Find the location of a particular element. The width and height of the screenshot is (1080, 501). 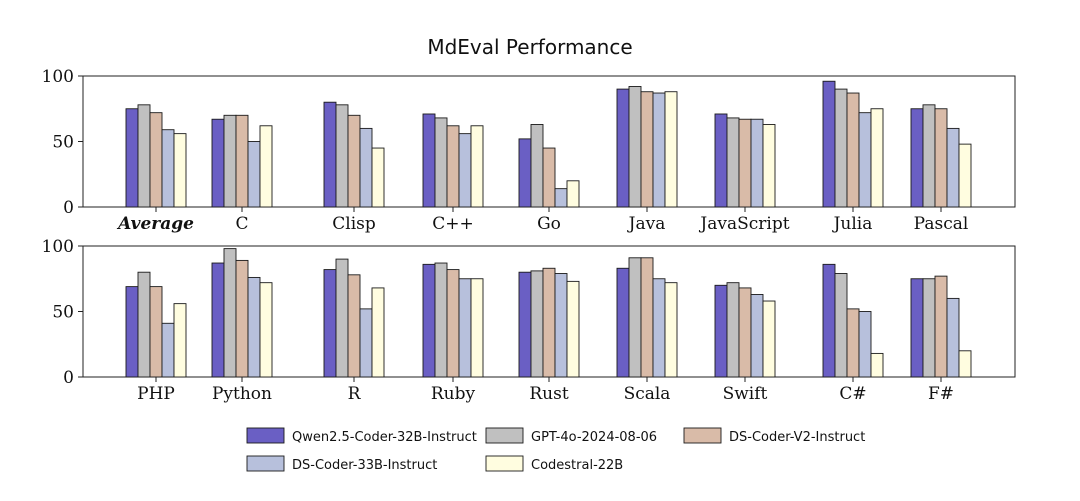

x-tick-label-swift: Swift is located at coordinates (745, 394).